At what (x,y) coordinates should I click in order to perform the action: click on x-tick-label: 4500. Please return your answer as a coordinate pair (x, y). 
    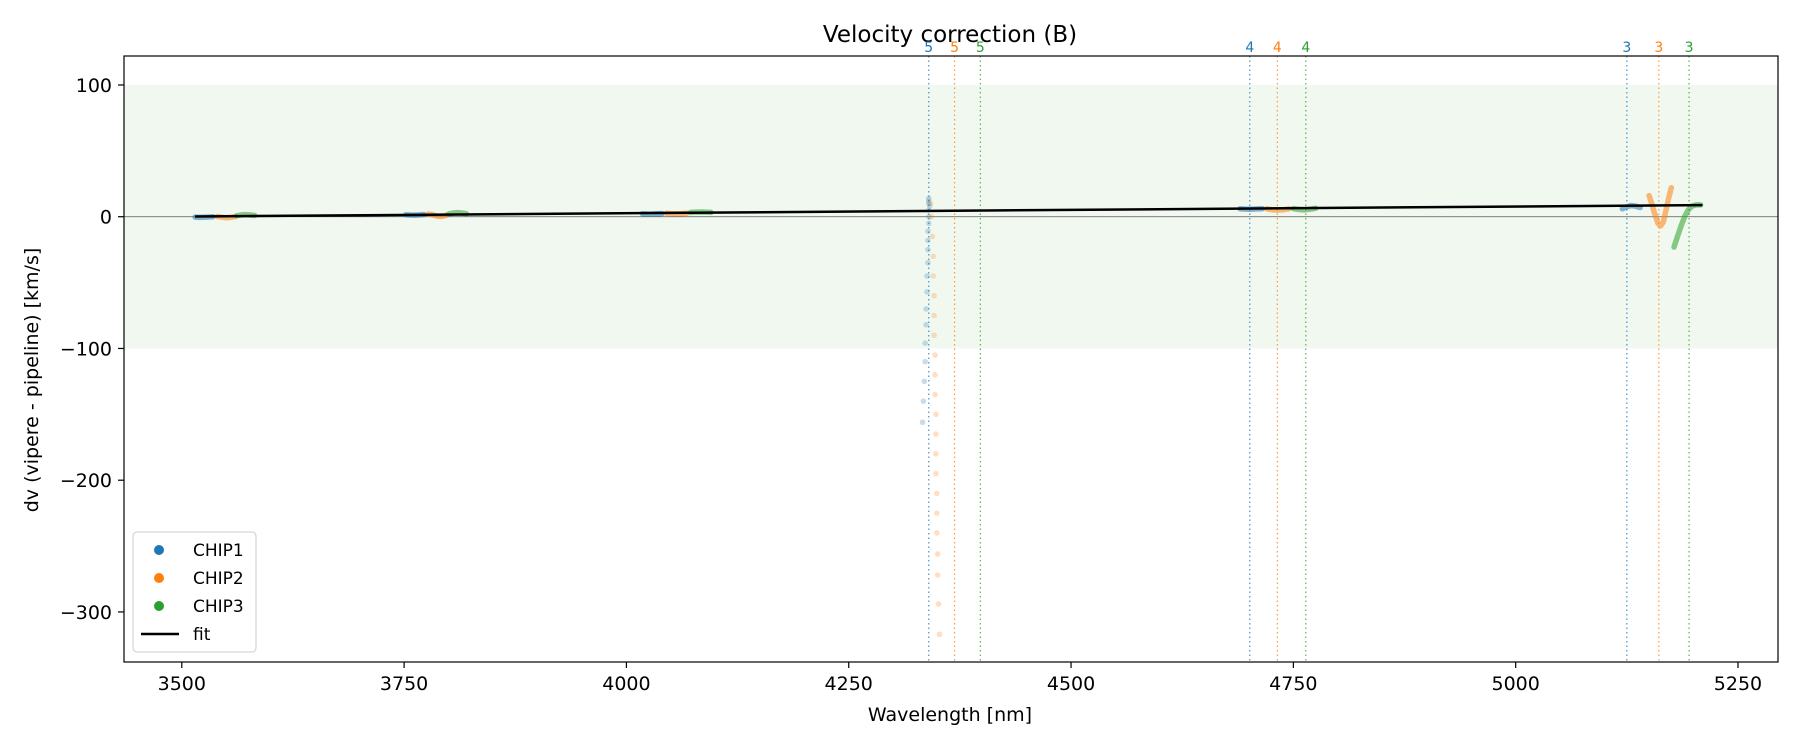
    Looking at the image, I should click on (1071, 684).